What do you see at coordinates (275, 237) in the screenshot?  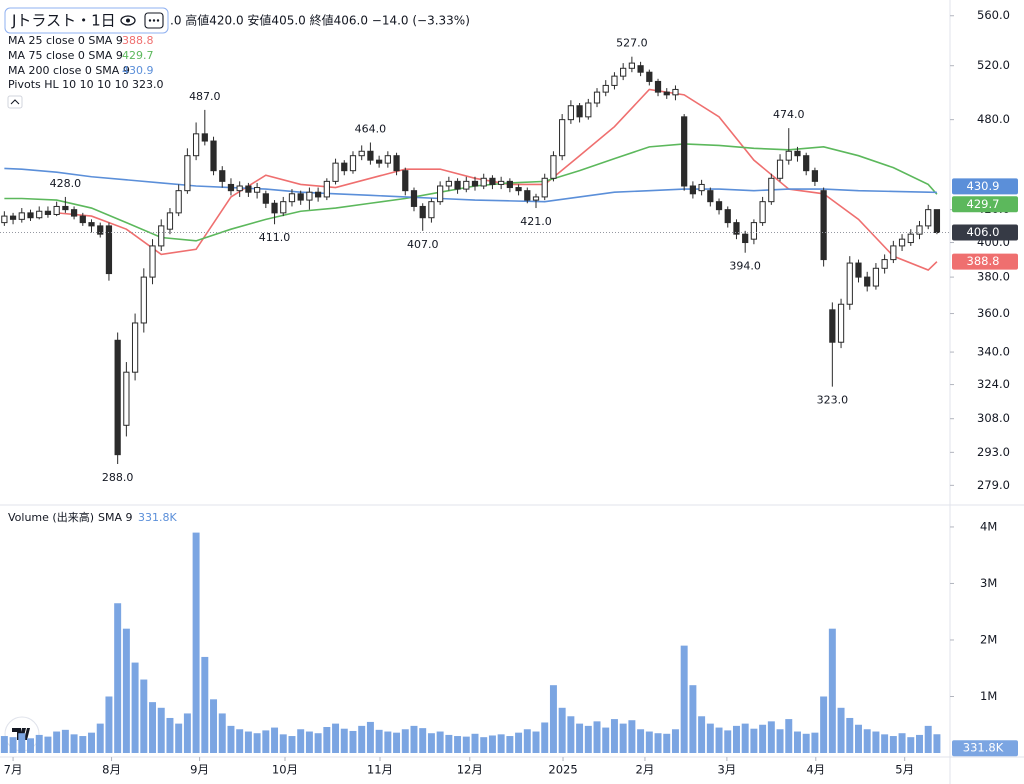 I see `pivot-label: 411.0` at bounding box center [275, 237].